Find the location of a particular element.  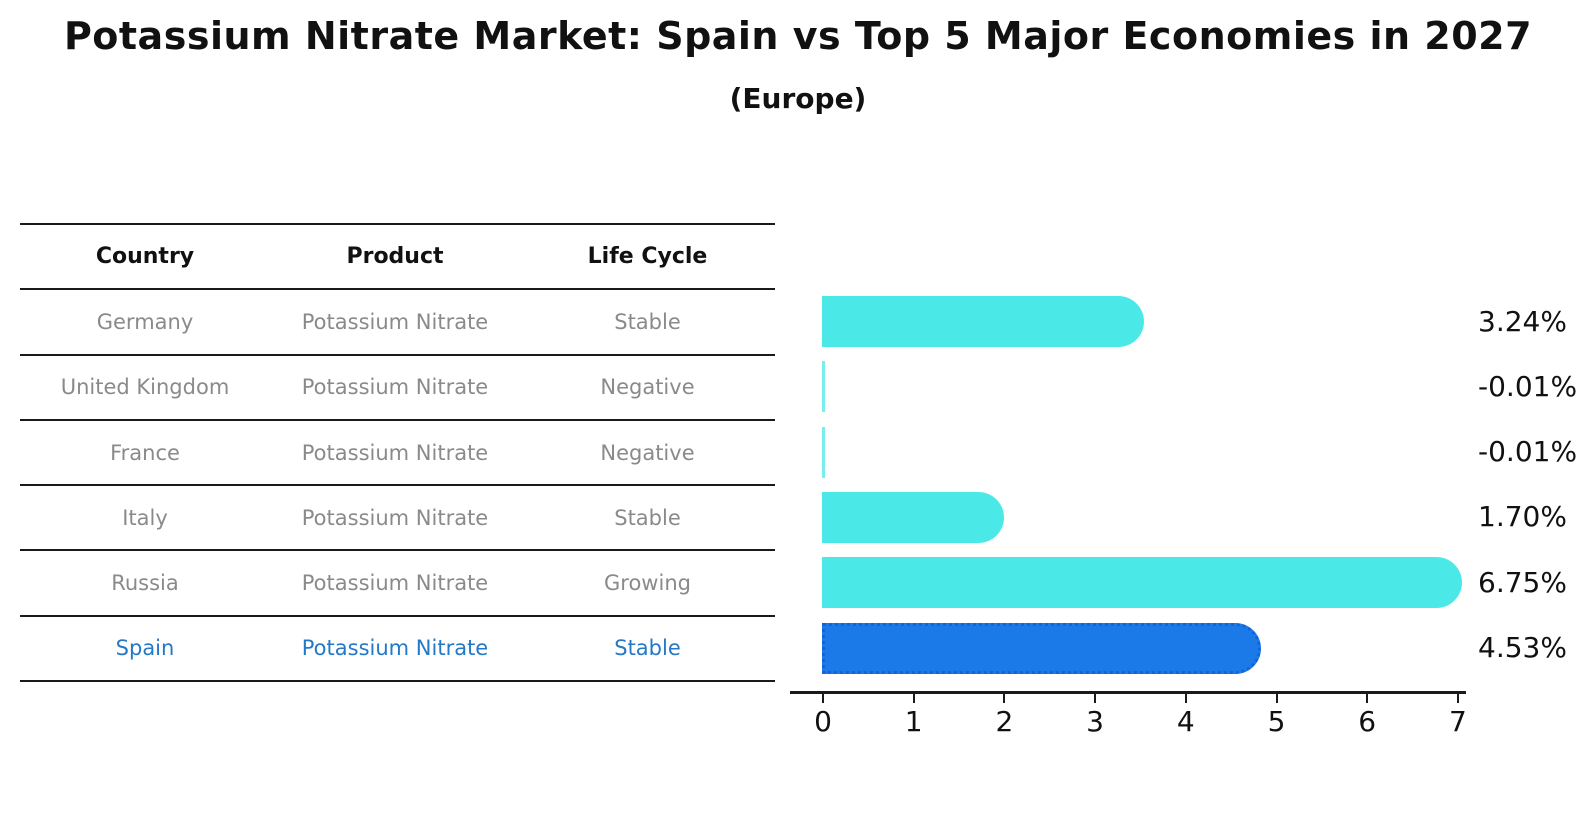

value-label-spain: 4.53% is located at coordinates (1522, 647).